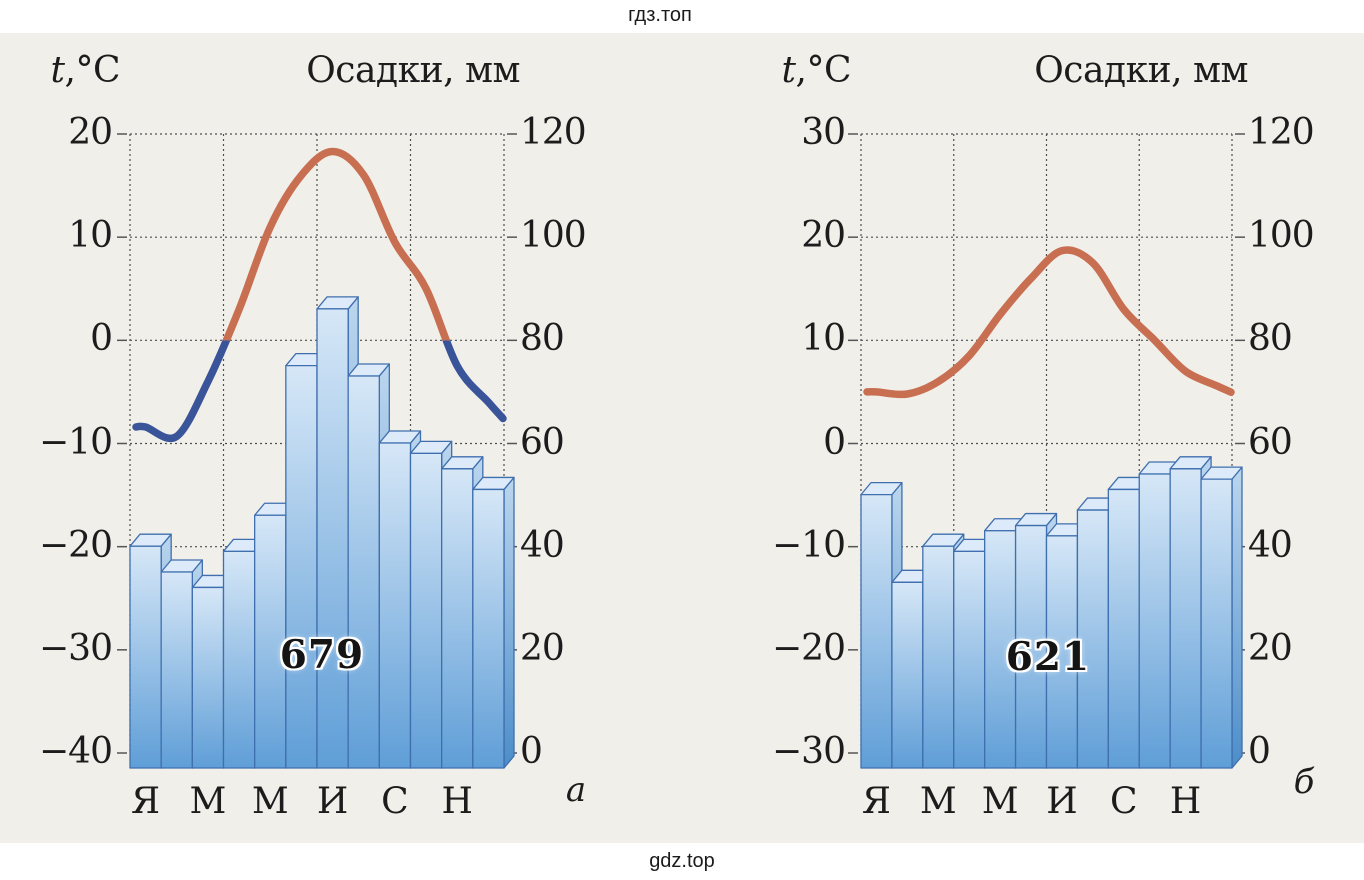 The image size is (1364, 880). What do you see at coordinates (76, 751) in the screenshot?
I see `temp-tick-label: −40` at bounding box center [76, 751].